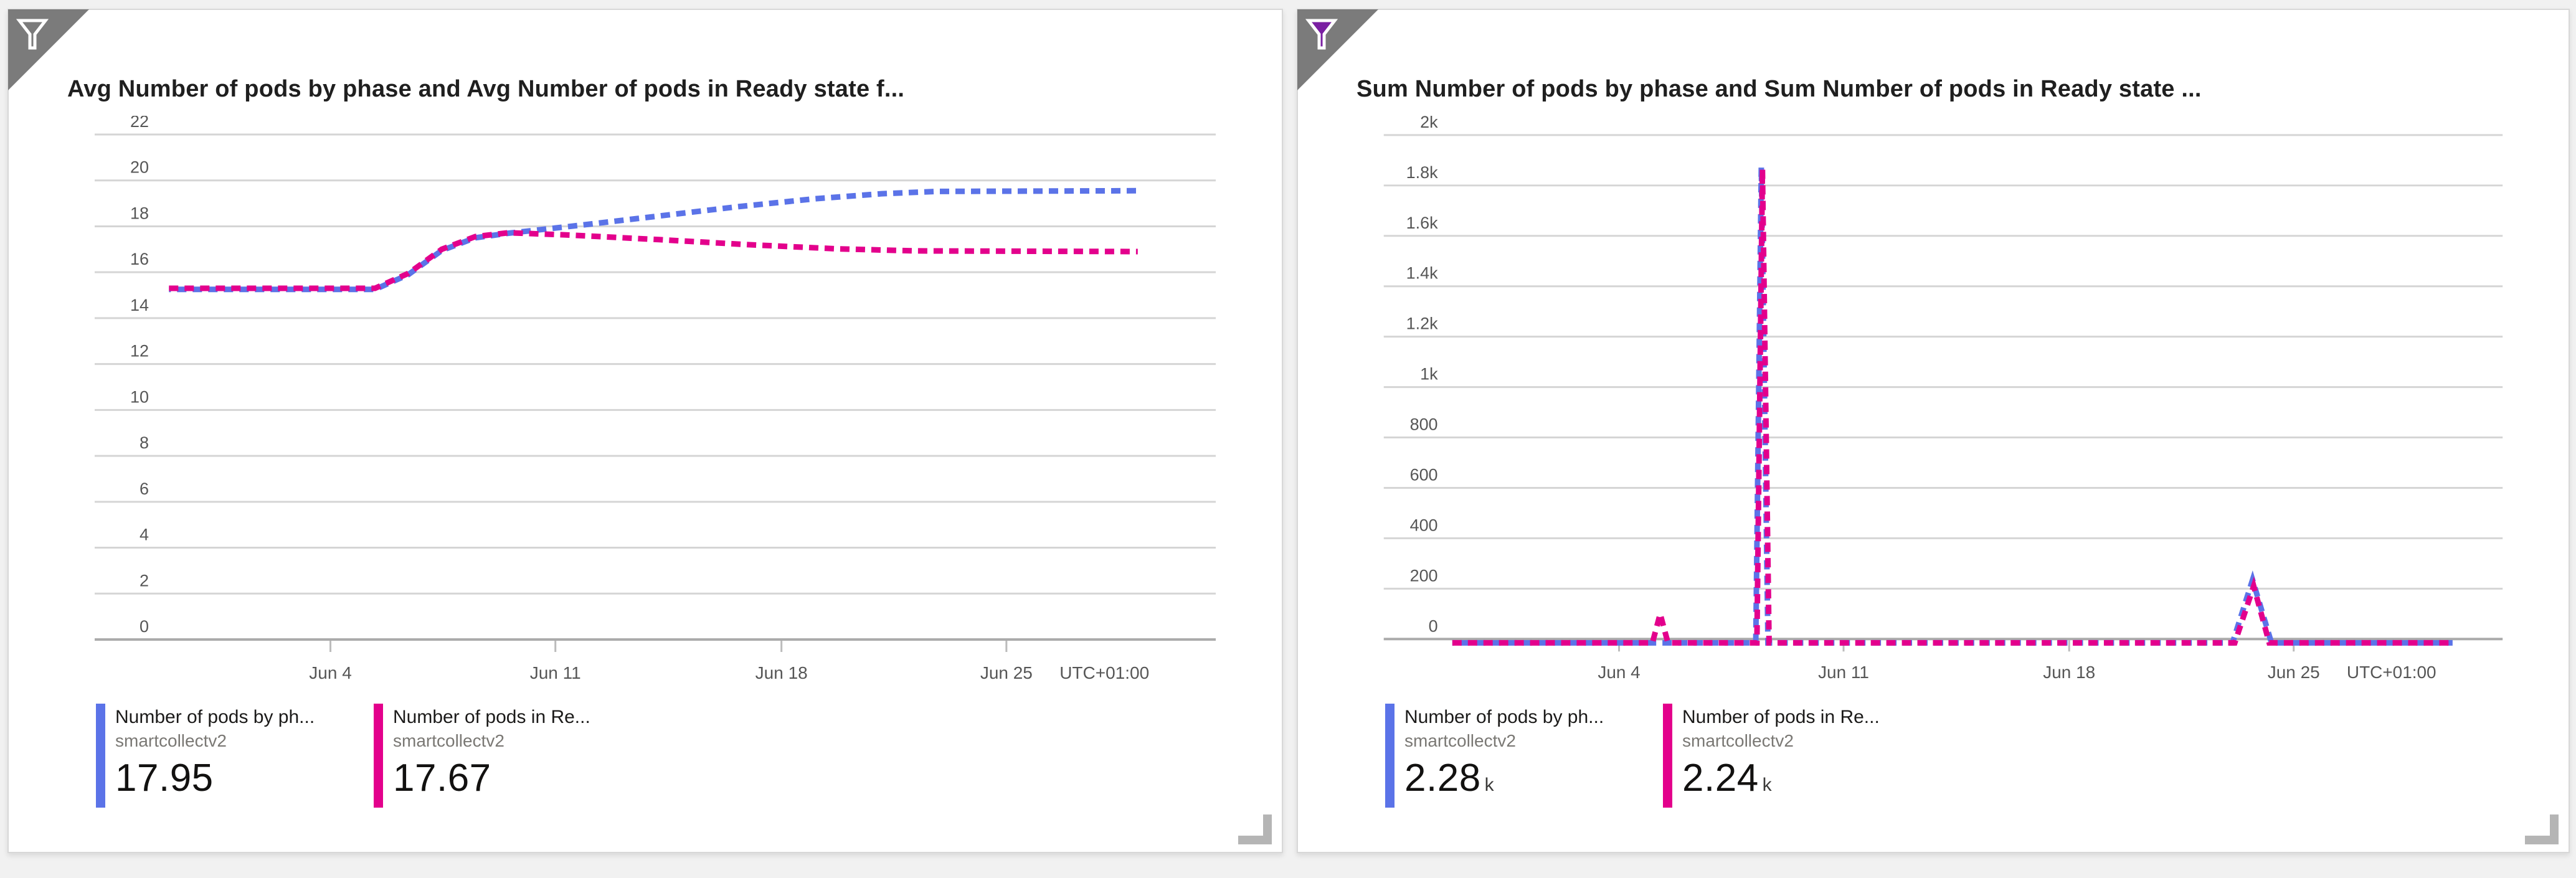  I want to click on svg-text: 20, so click(140, 168).